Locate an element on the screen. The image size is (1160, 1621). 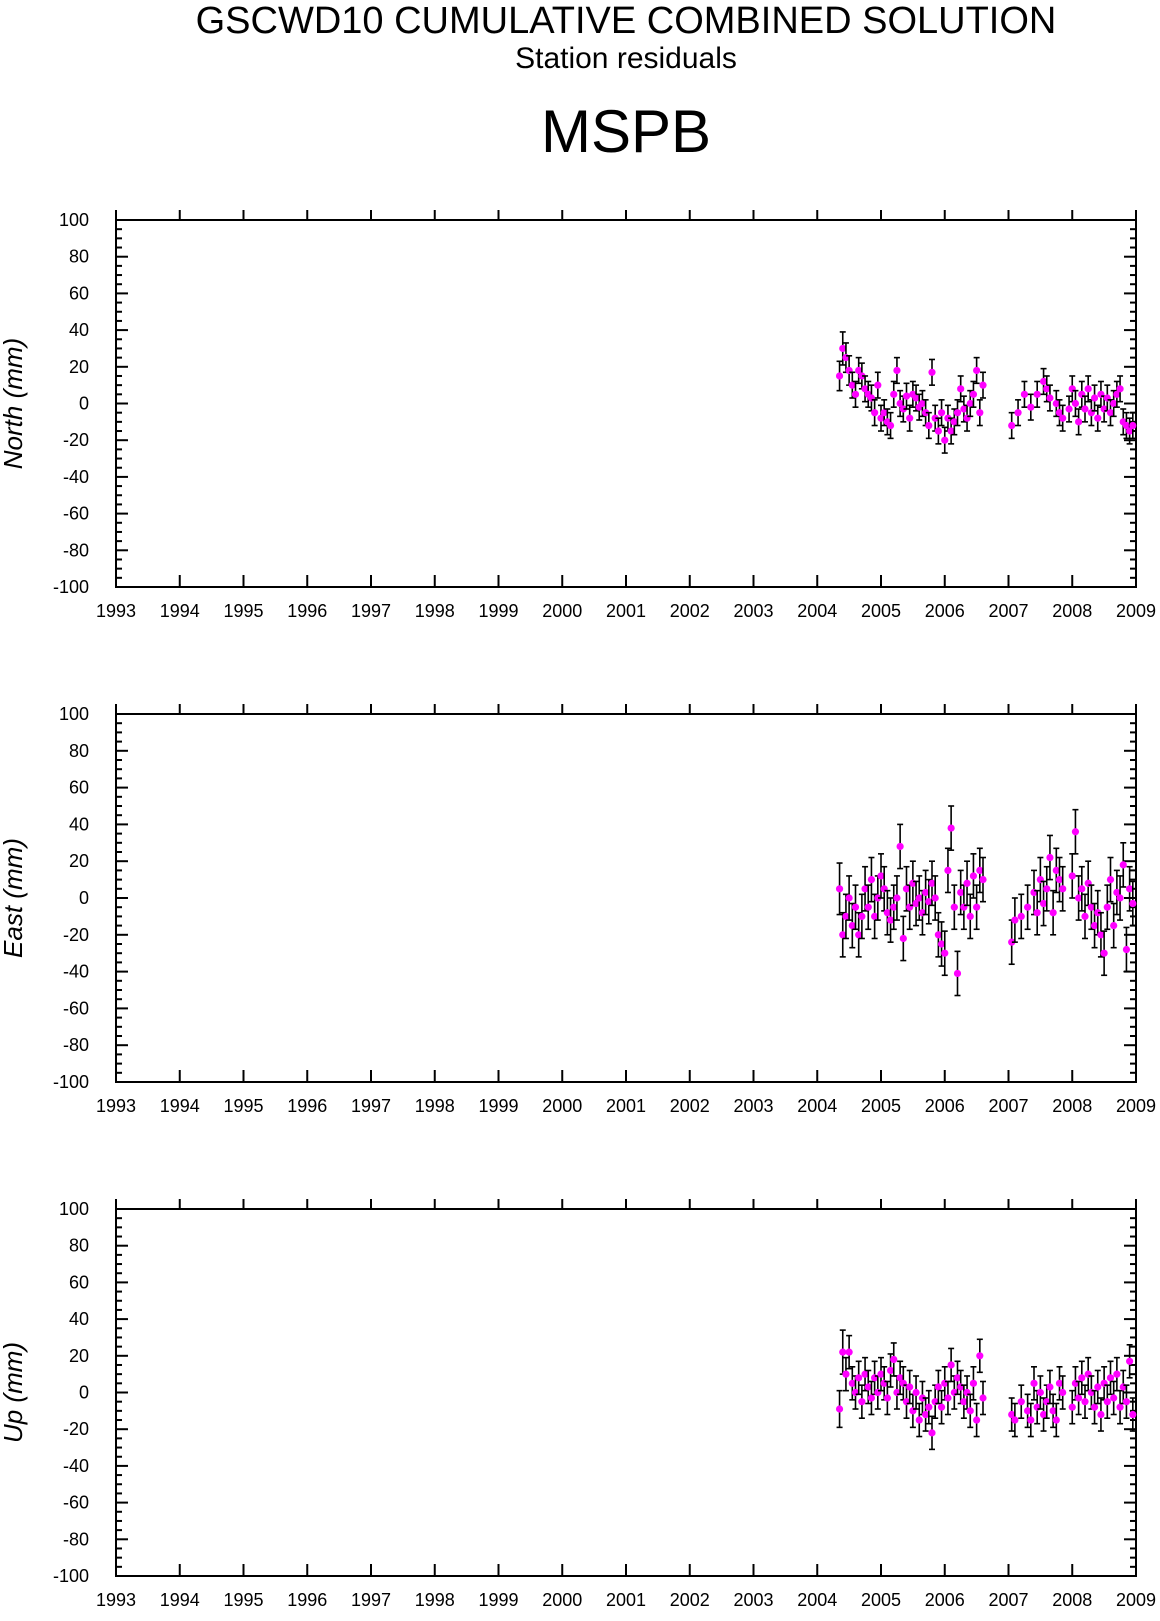
x-tick-label: 2008 is located at coordinates (1072, 611).